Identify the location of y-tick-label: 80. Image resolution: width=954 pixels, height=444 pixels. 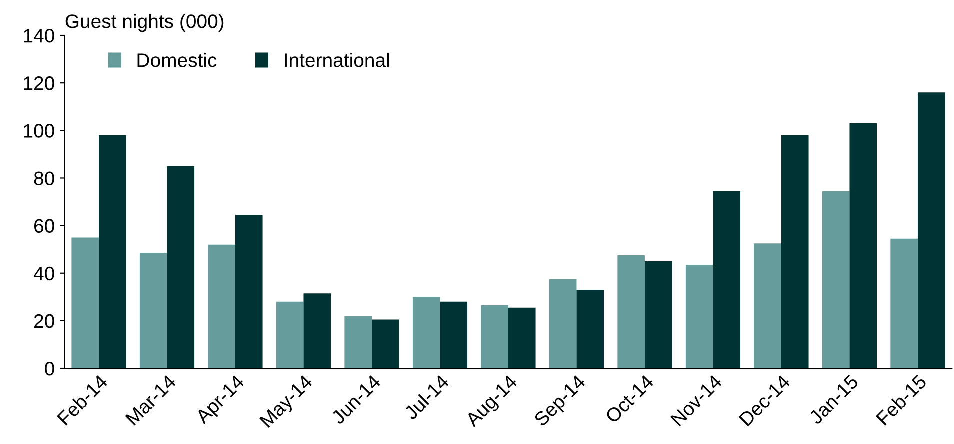
(44, 179).